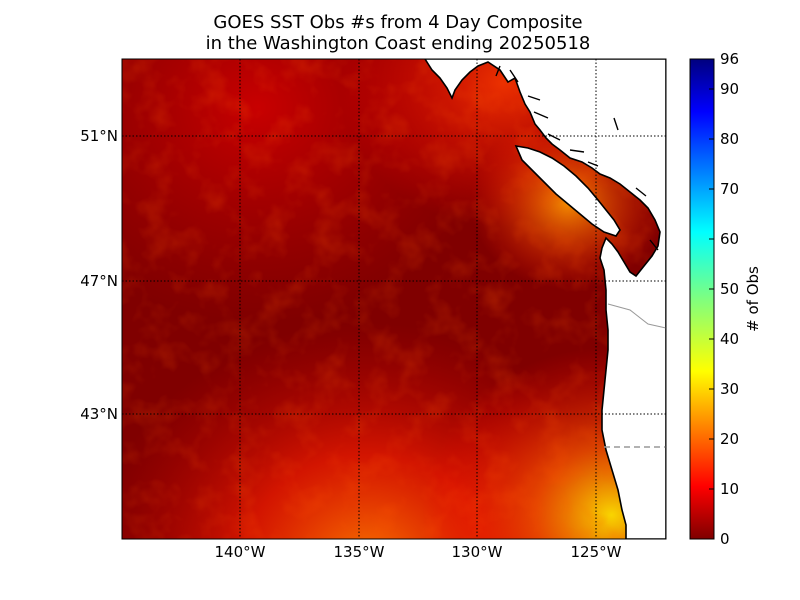 Image resolution: width=800 pixels, height=600 pixels. Describe the element at coordinates (99, 136) in the screenshot. I see `lat-label: 51°N` at that location.